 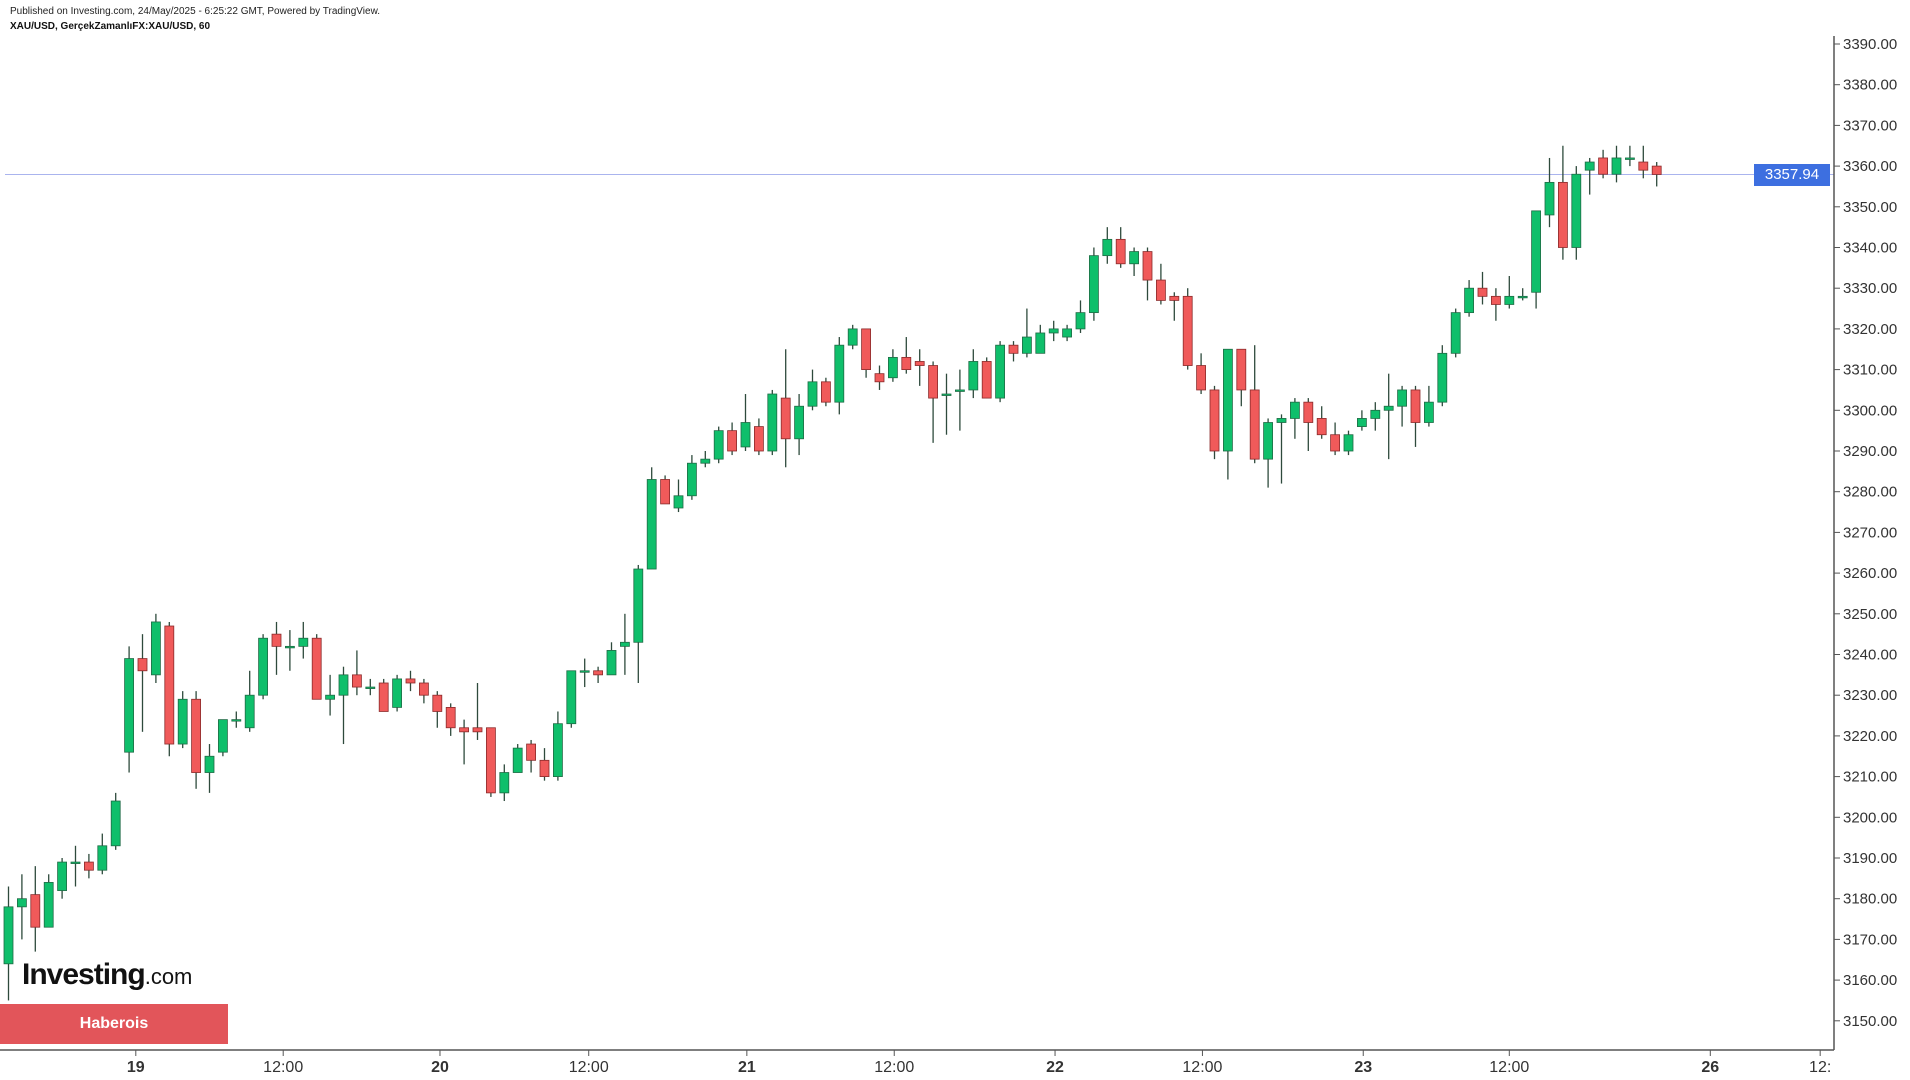 I want to click on y-tick-label: 3300.00, so click(x=1870, y=410).